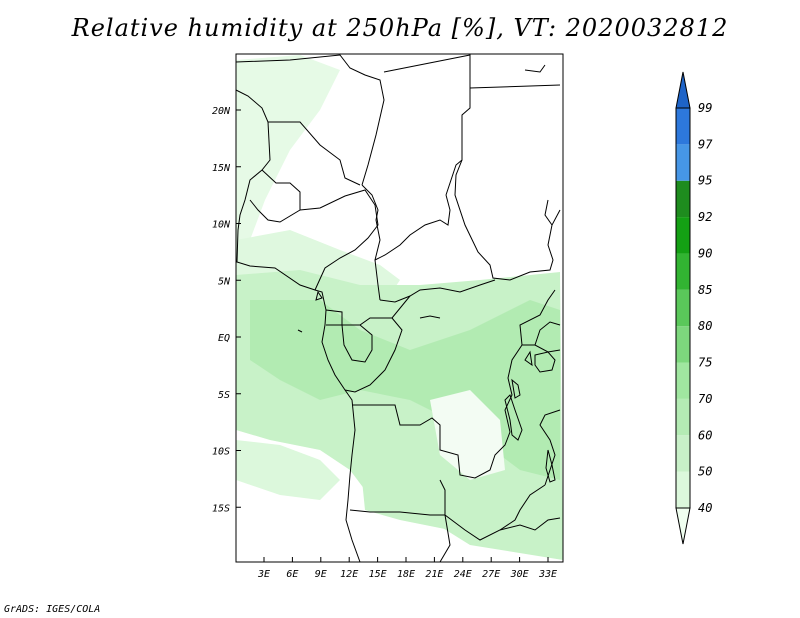 This screenshot has width=800, height=618. What do you see at coordinates (406, 574) in the screenshot?
I see `lon-tick-label: 18E` at bounding box center [406, 574].